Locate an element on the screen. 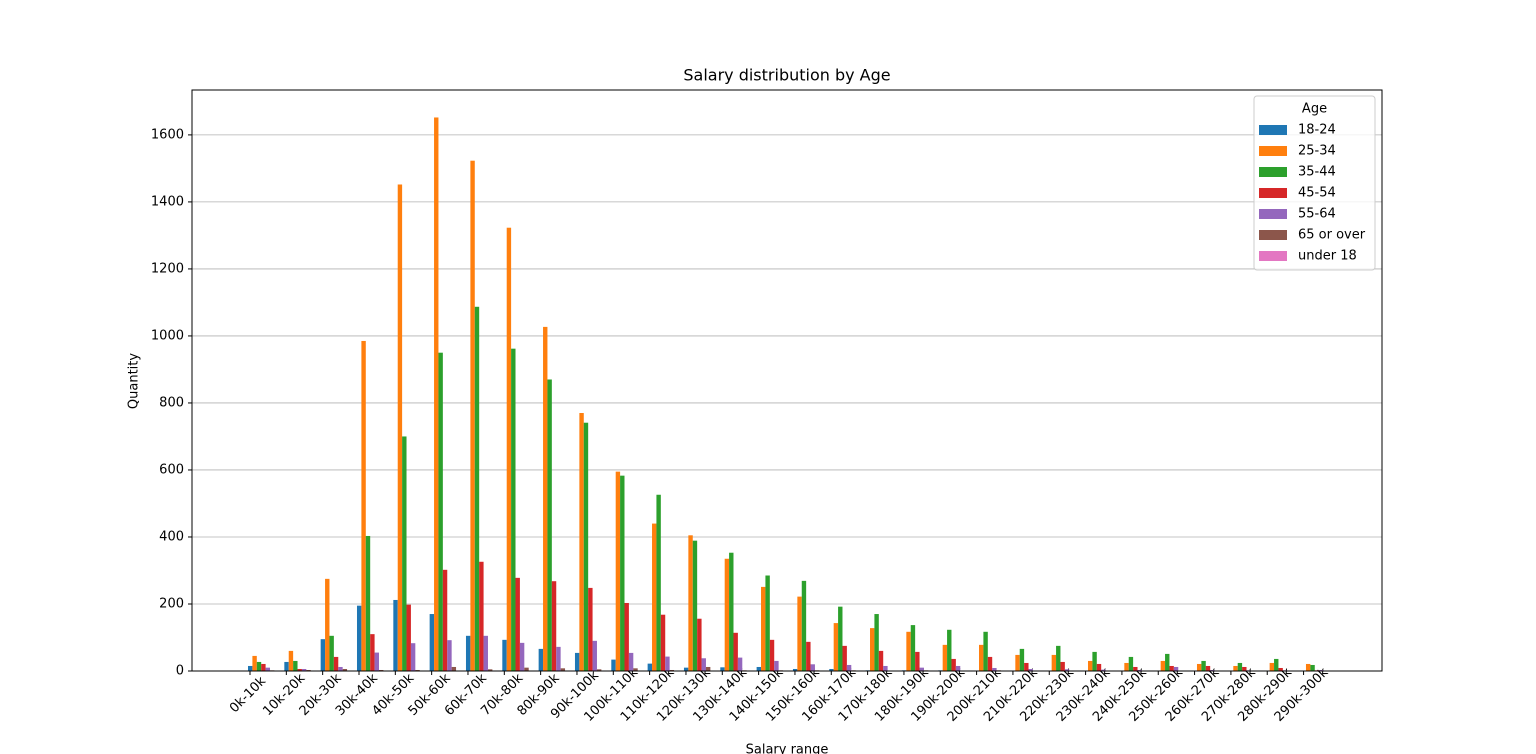 The width and height of the screenshot is (1536, 754). y-tick-label: 600 is located at coordinates (171, 469).